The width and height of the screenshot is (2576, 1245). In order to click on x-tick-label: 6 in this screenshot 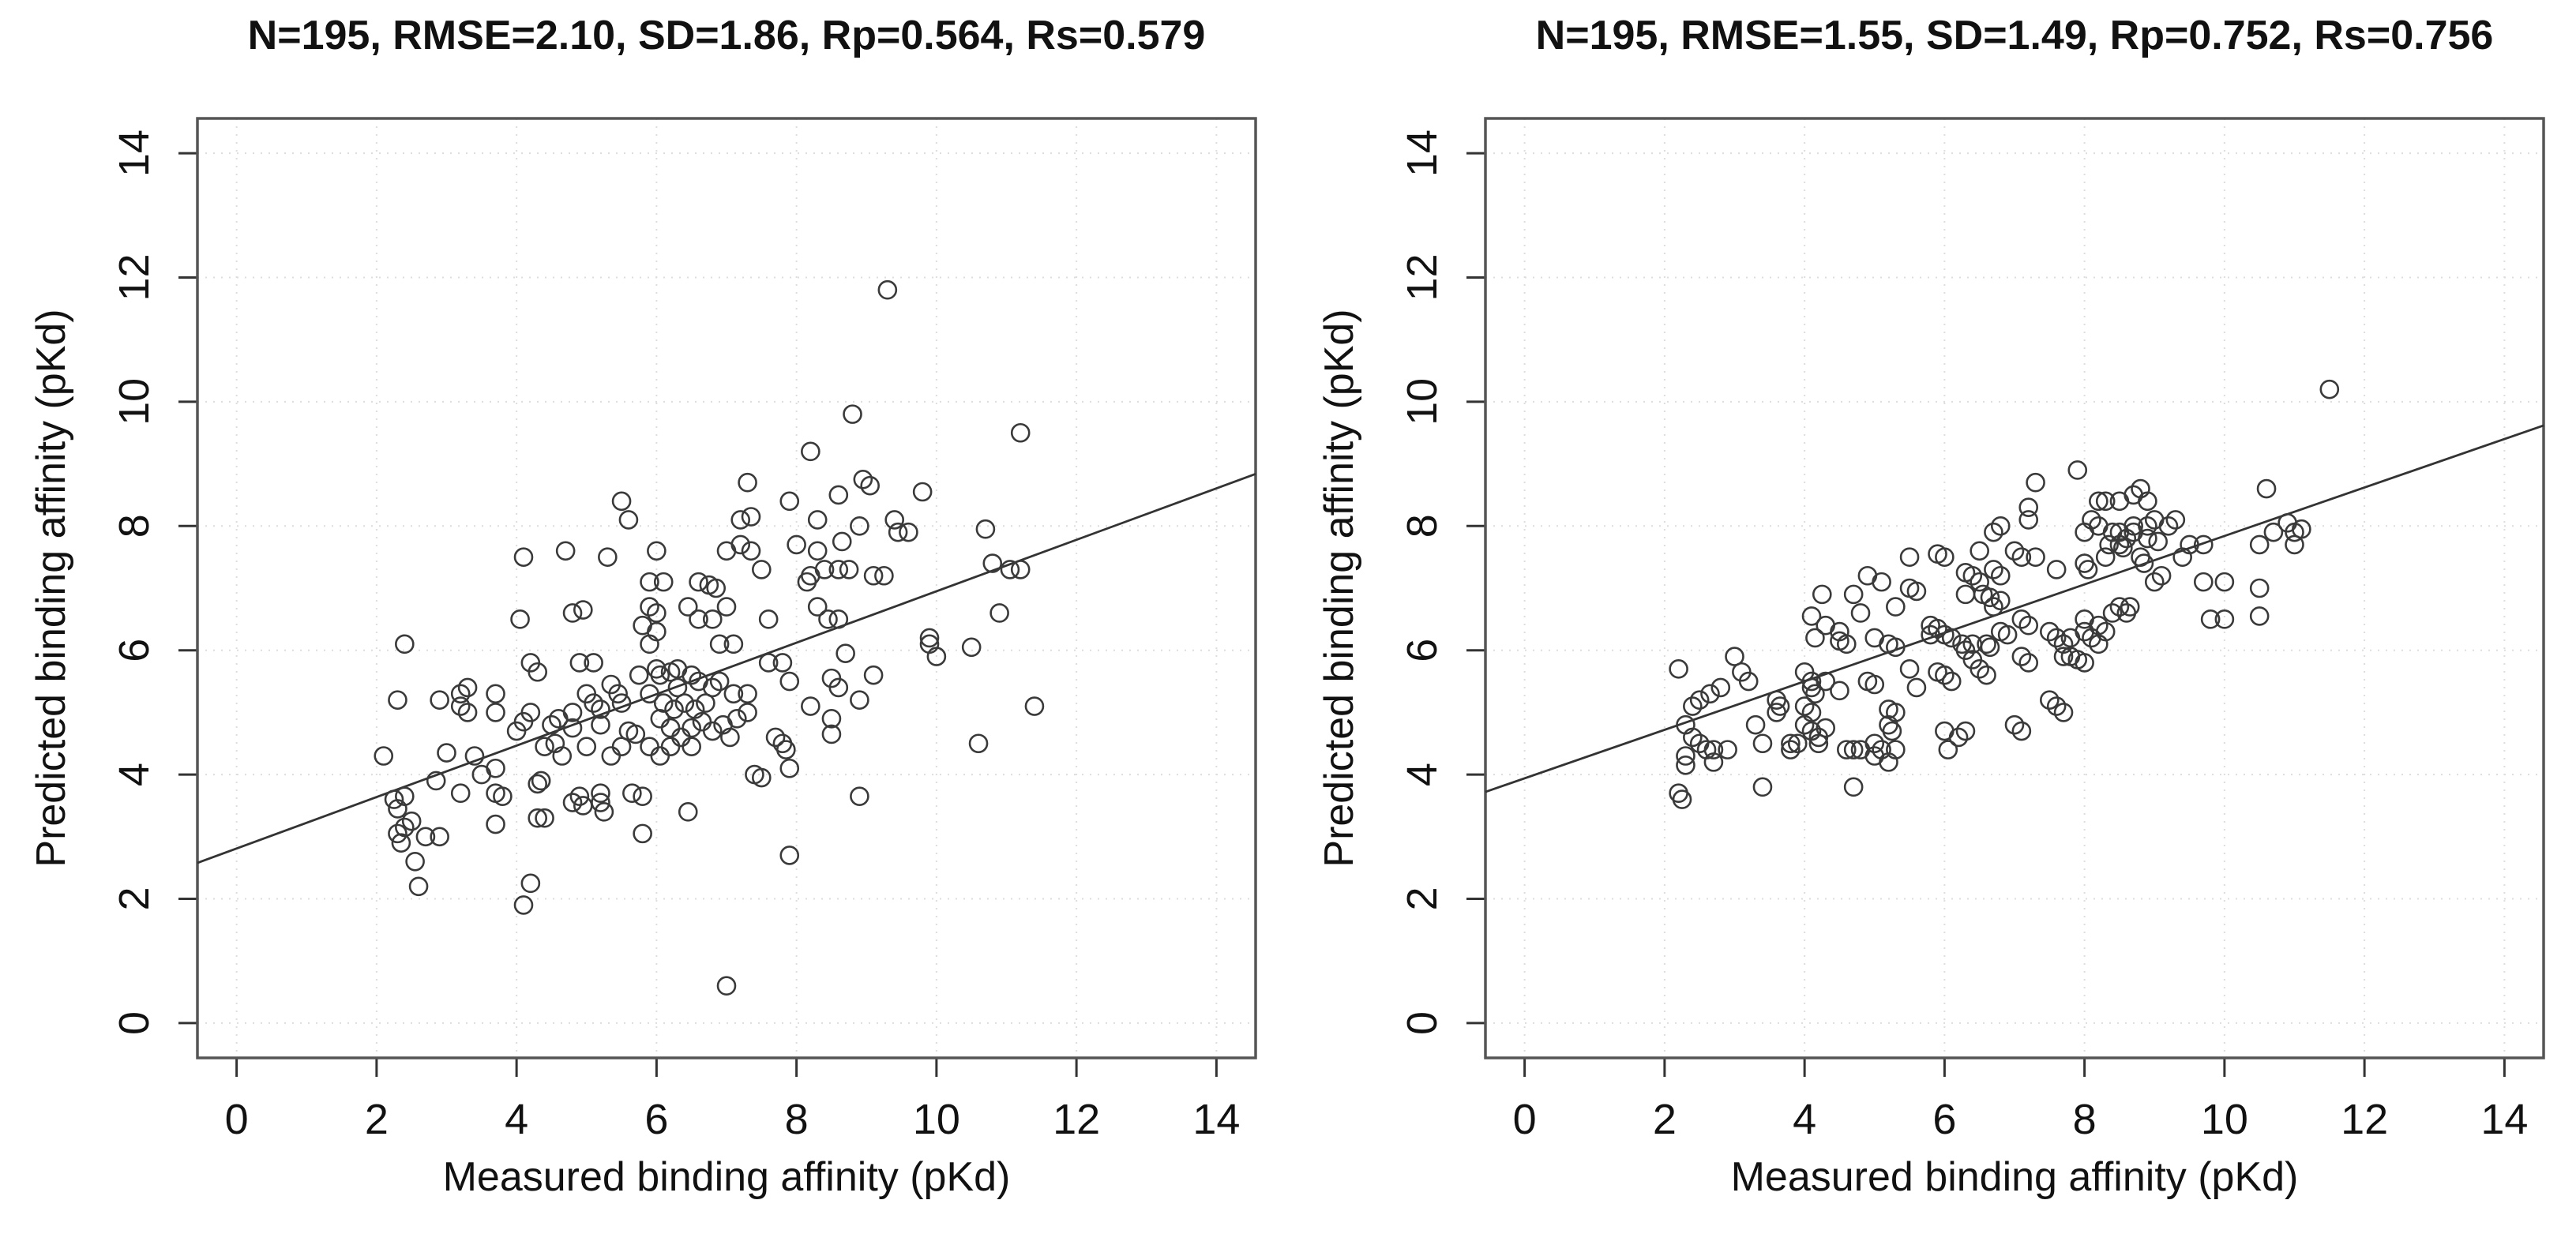, I will do `click(656, 1119)`.